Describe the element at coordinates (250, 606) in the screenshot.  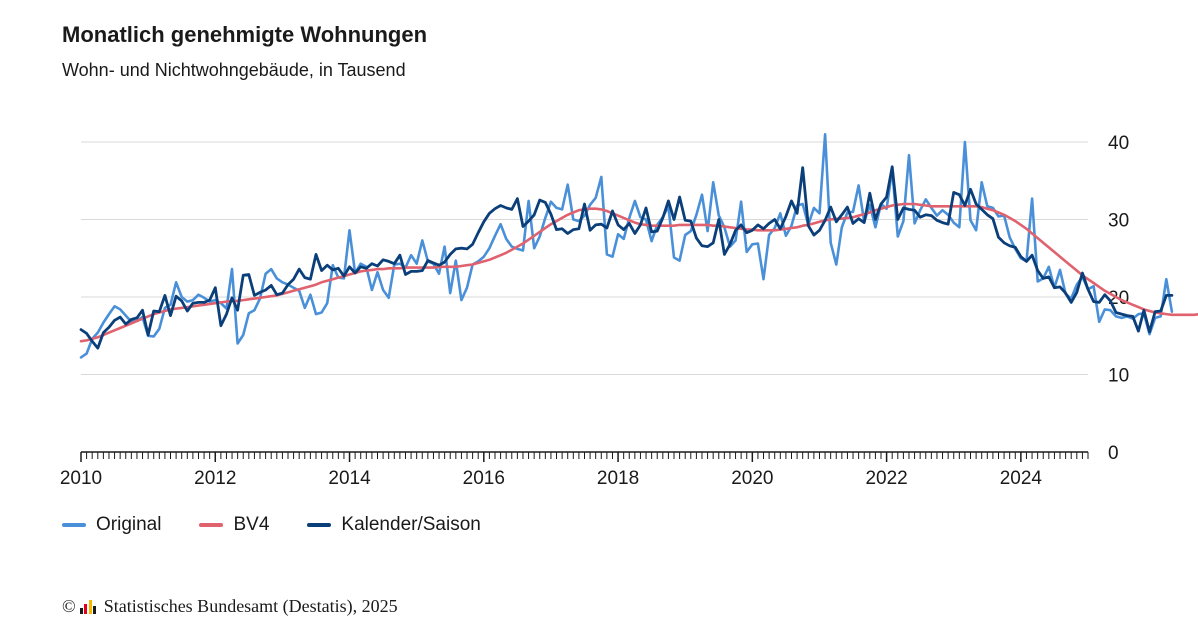
I see `source-text: Statistisches Bundesamt (Destatis), 2025` at that location.